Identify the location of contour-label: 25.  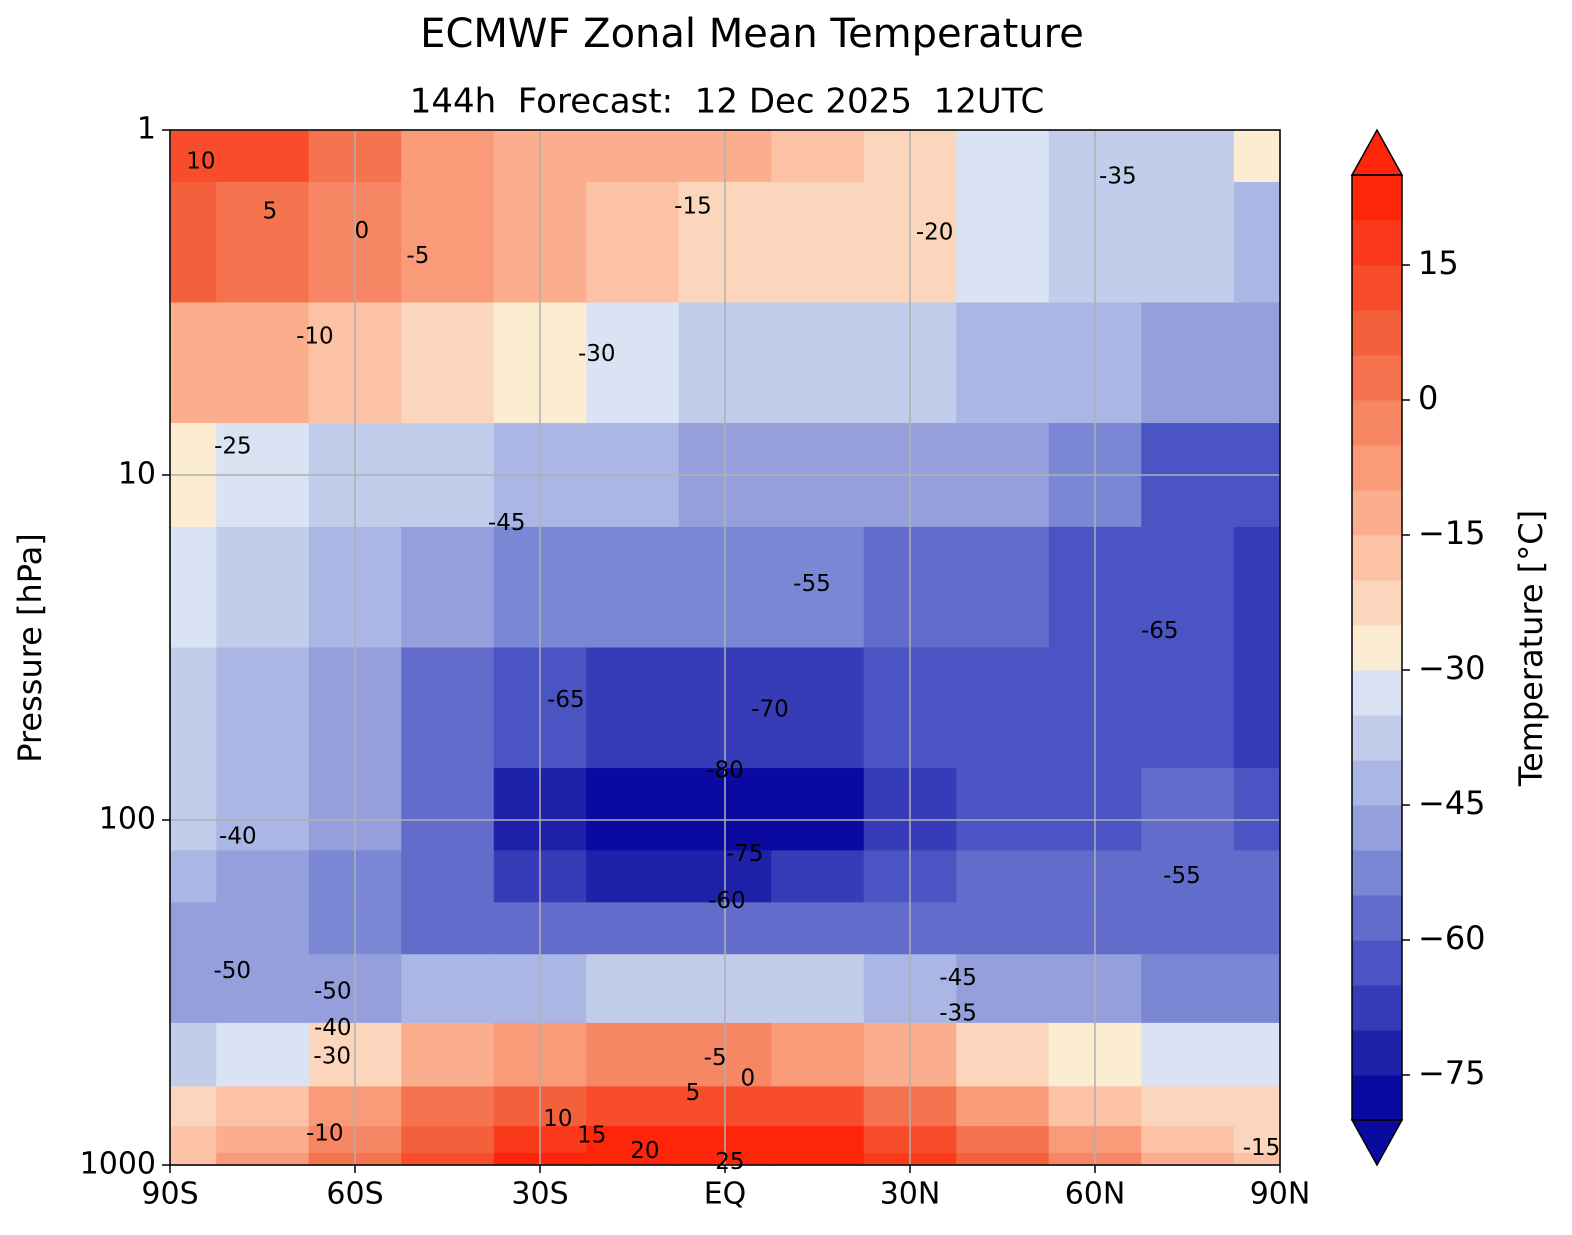
(729, 1162).